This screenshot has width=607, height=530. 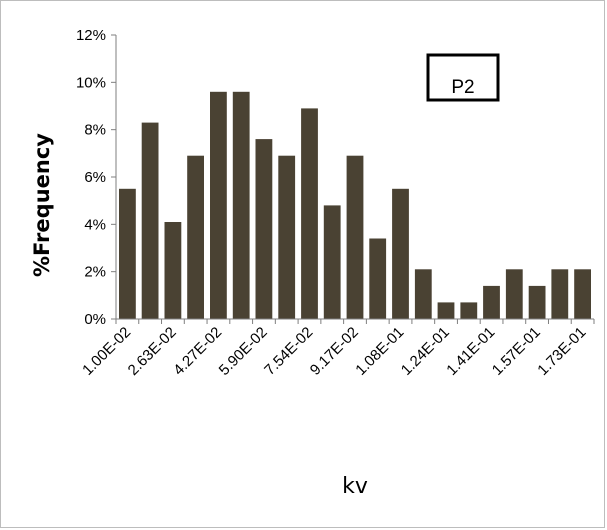 What do you see at coordinates (95, 319) in the screenshot?
I see `y-tick-label: 0%` at bounding box center [95, 319].